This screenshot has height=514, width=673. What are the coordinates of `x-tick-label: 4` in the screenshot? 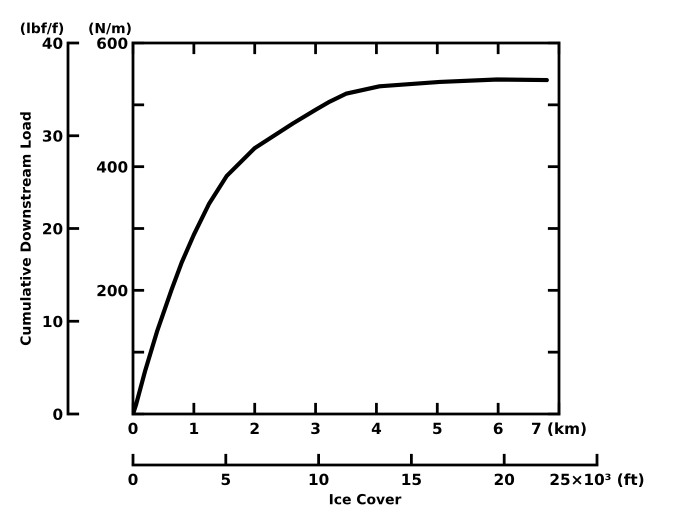 It's located at (377, 428).